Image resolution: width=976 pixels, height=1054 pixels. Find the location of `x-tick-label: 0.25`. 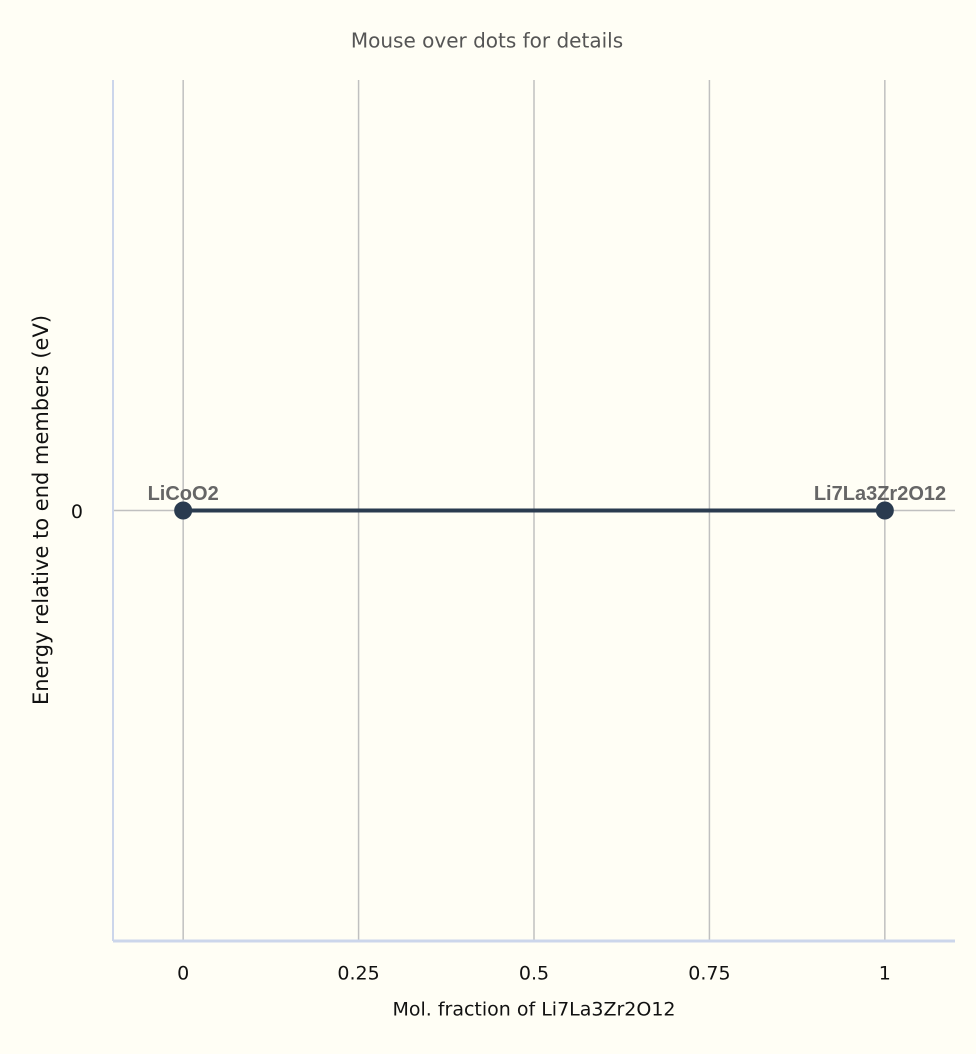

x-tick-label: 0.25 is located at coordinates (358, 974).